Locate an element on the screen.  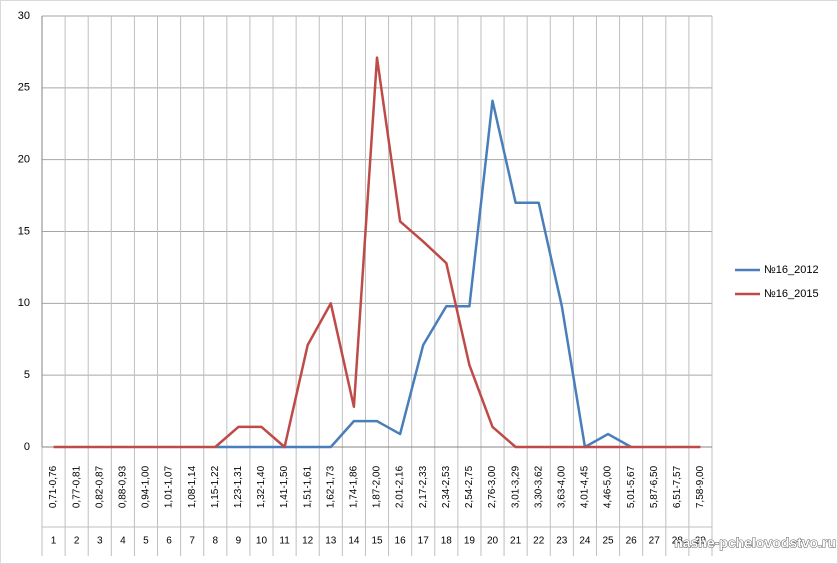
category-number: 25 is located at coordinates (608, 541).